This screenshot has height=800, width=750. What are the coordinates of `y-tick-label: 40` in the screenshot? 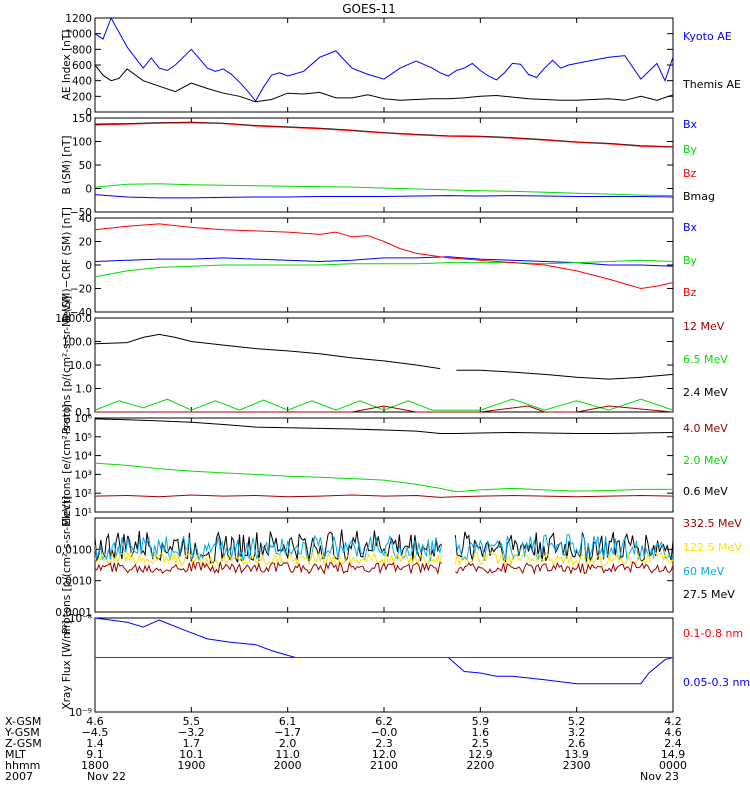 It's located at (85, 219).